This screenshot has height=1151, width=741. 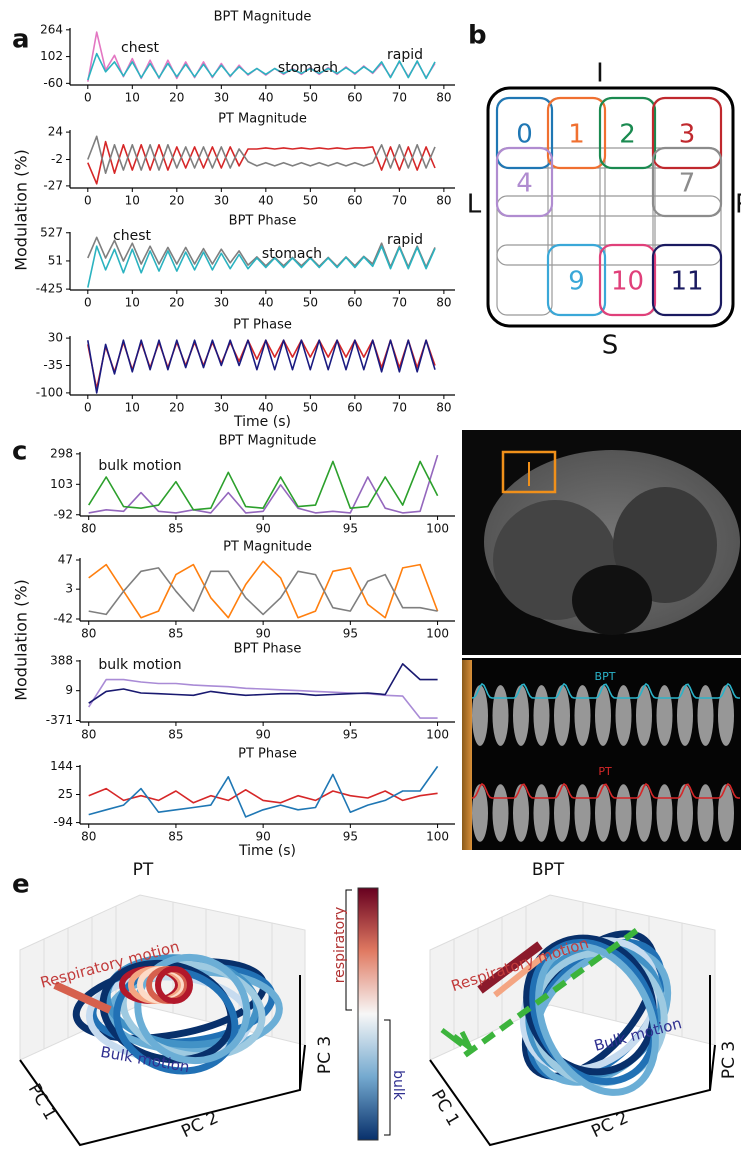 I want to click on annotation: chest, so click(x=140, y=48).